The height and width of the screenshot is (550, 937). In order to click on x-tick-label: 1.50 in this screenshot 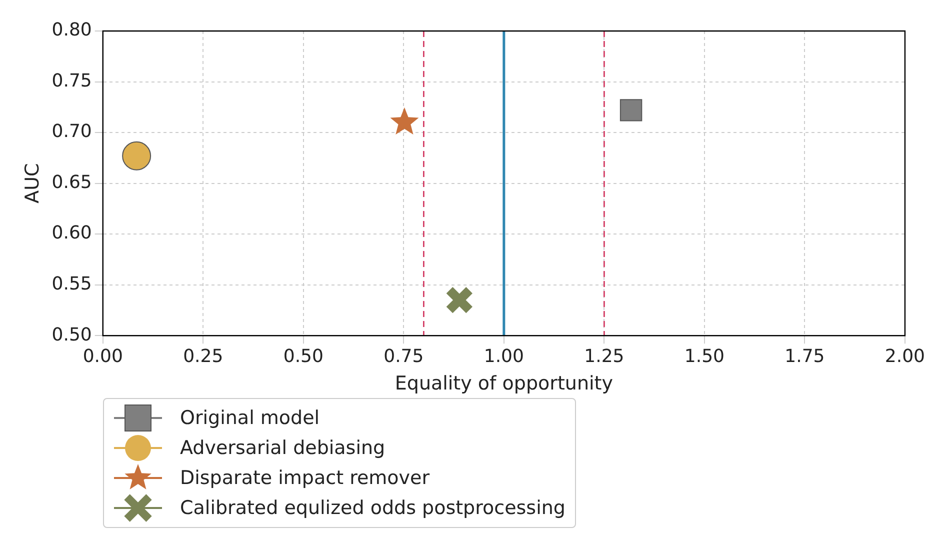, I will do `click(704, 357)`.